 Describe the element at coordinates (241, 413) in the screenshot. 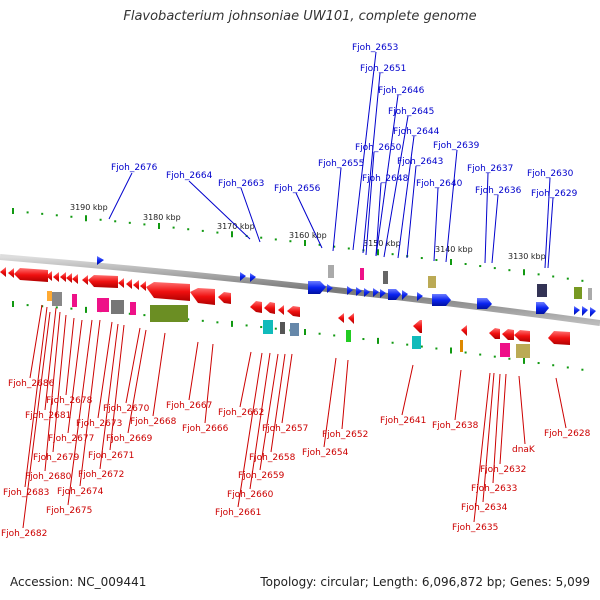

I see `gene-label: Fjoh_2662` at that location.